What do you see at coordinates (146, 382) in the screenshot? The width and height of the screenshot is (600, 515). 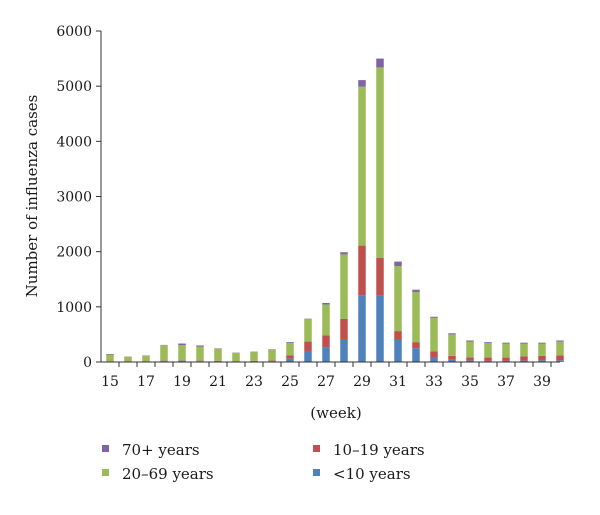 I see `x-tick-label: 17` at bounding box center [146, 382].